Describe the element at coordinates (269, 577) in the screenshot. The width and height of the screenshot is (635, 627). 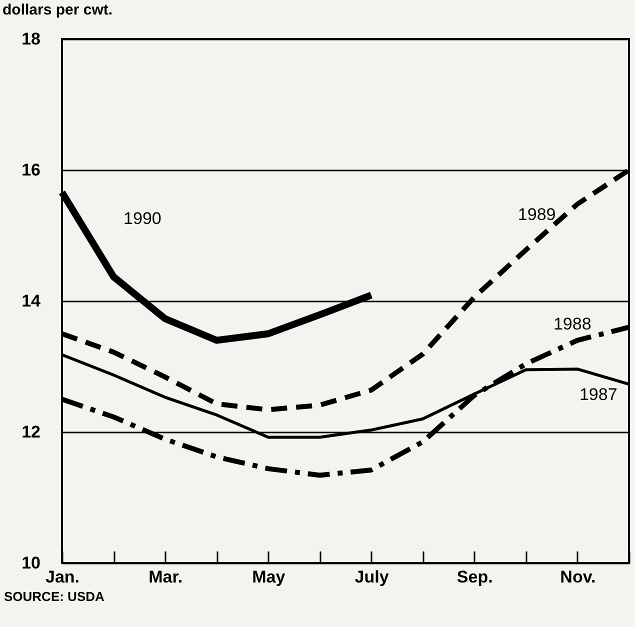
I see `x-tick-label: May` at that location.